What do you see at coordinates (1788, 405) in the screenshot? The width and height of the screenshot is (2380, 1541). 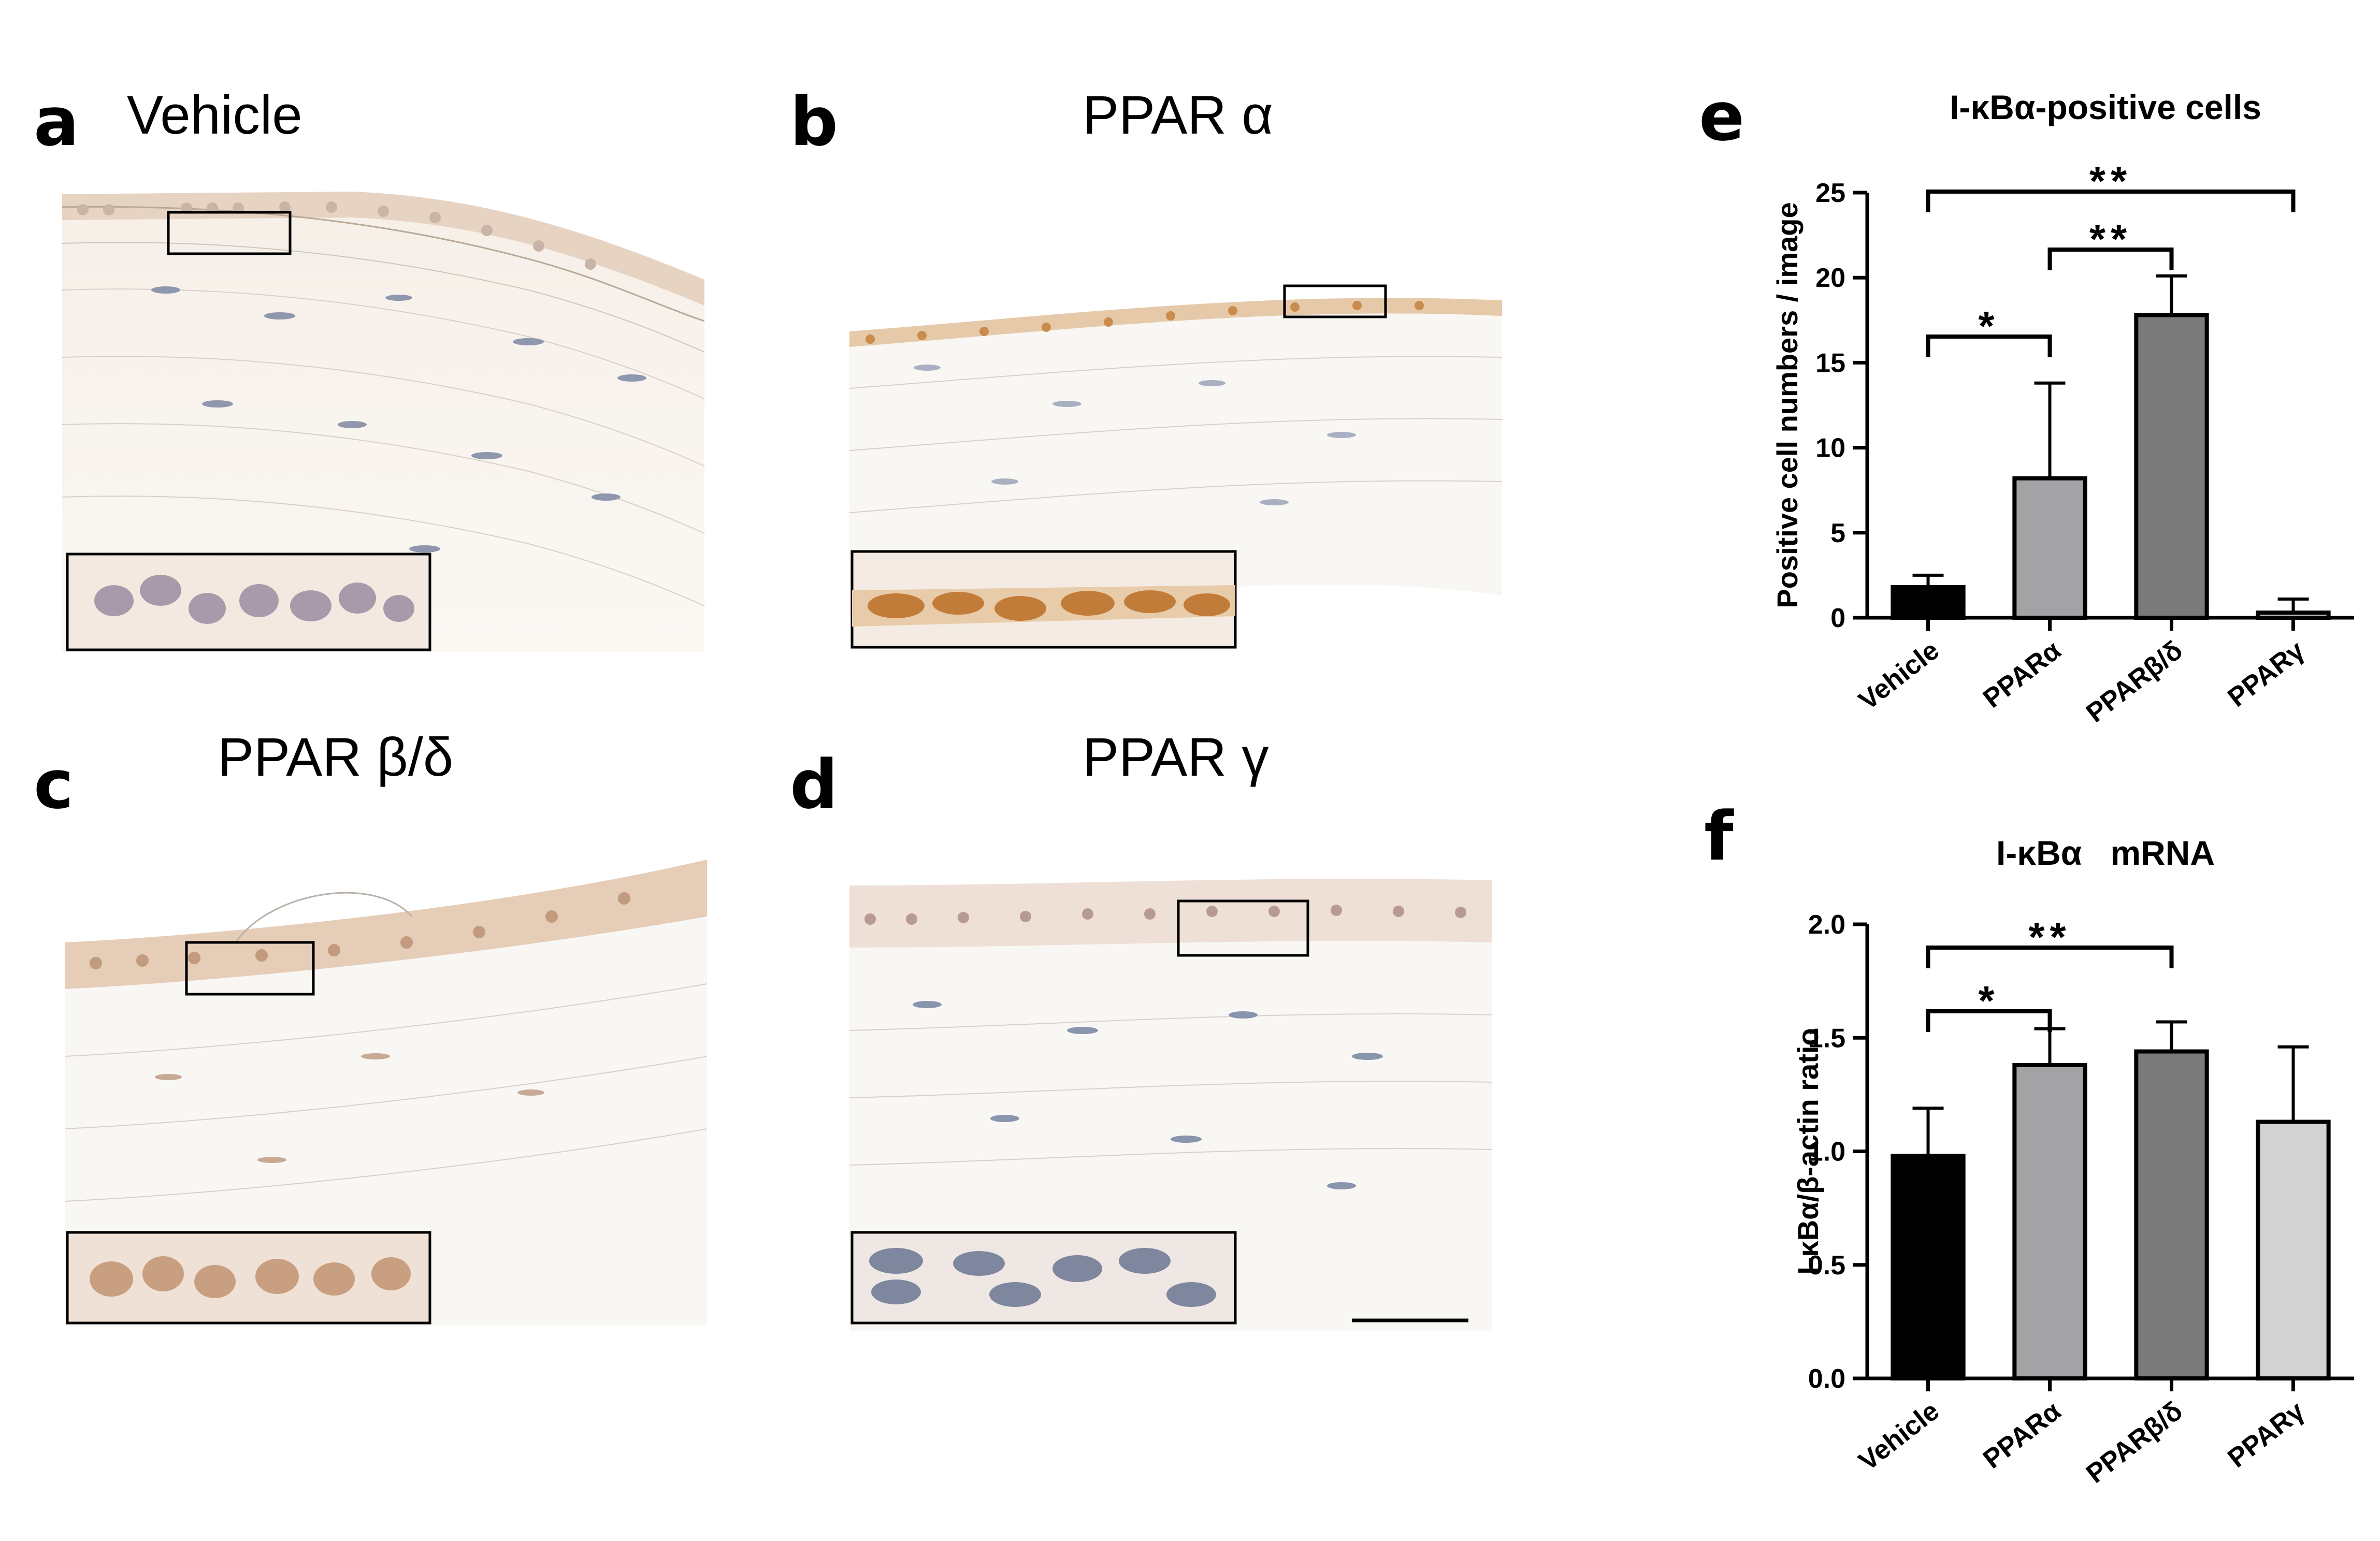 I see `y-axis-label: Positive cell numbers / image` at bounding box center [1788, 405].